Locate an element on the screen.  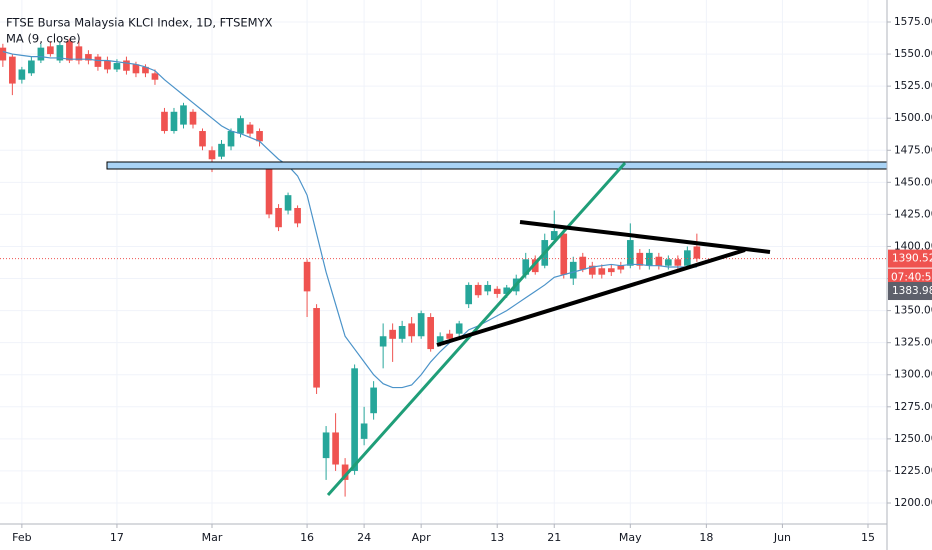
y-tick-label: 1275.00 is located at coordinates (913, 407).